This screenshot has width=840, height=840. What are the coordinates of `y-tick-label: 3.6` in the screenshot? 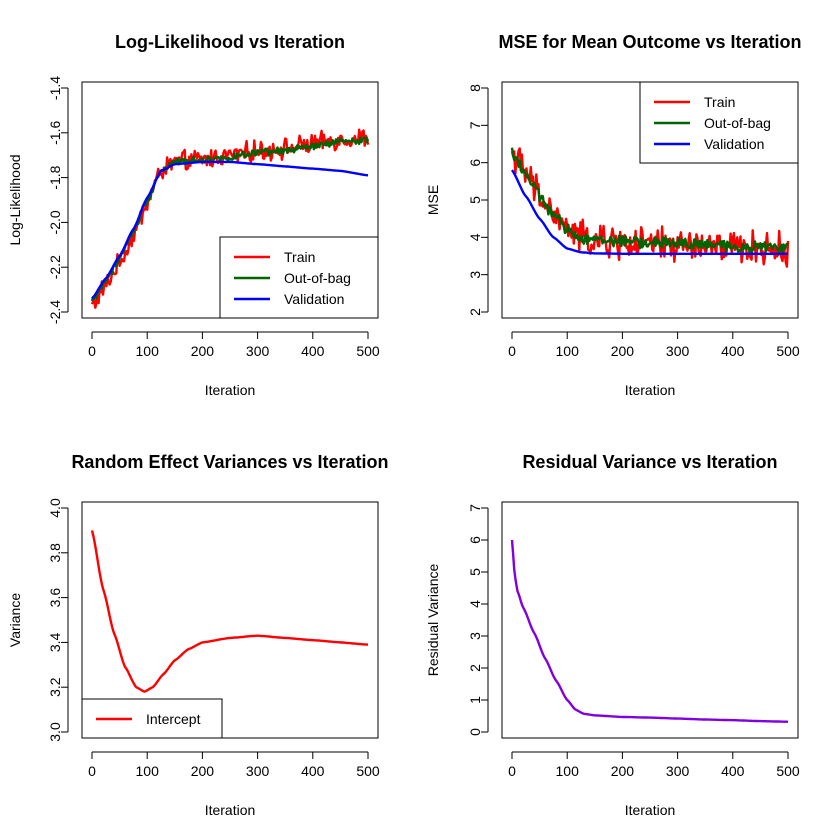 It's located at (55, 598).